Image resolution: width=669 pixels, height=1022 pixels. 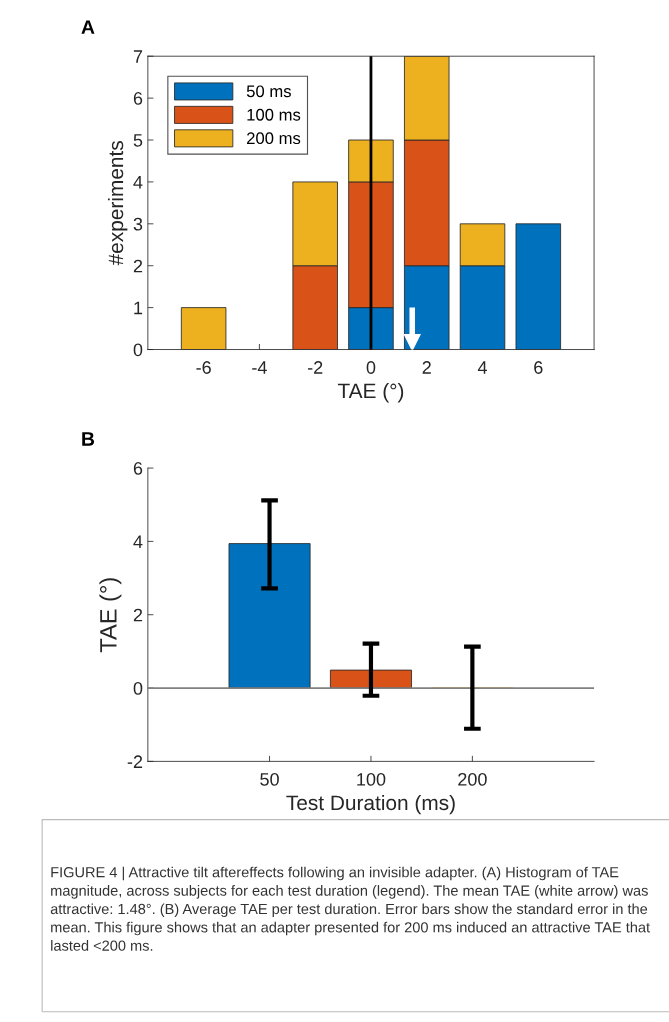 I want to click on legend-label: 50 ms, so click(x=268, y=91).